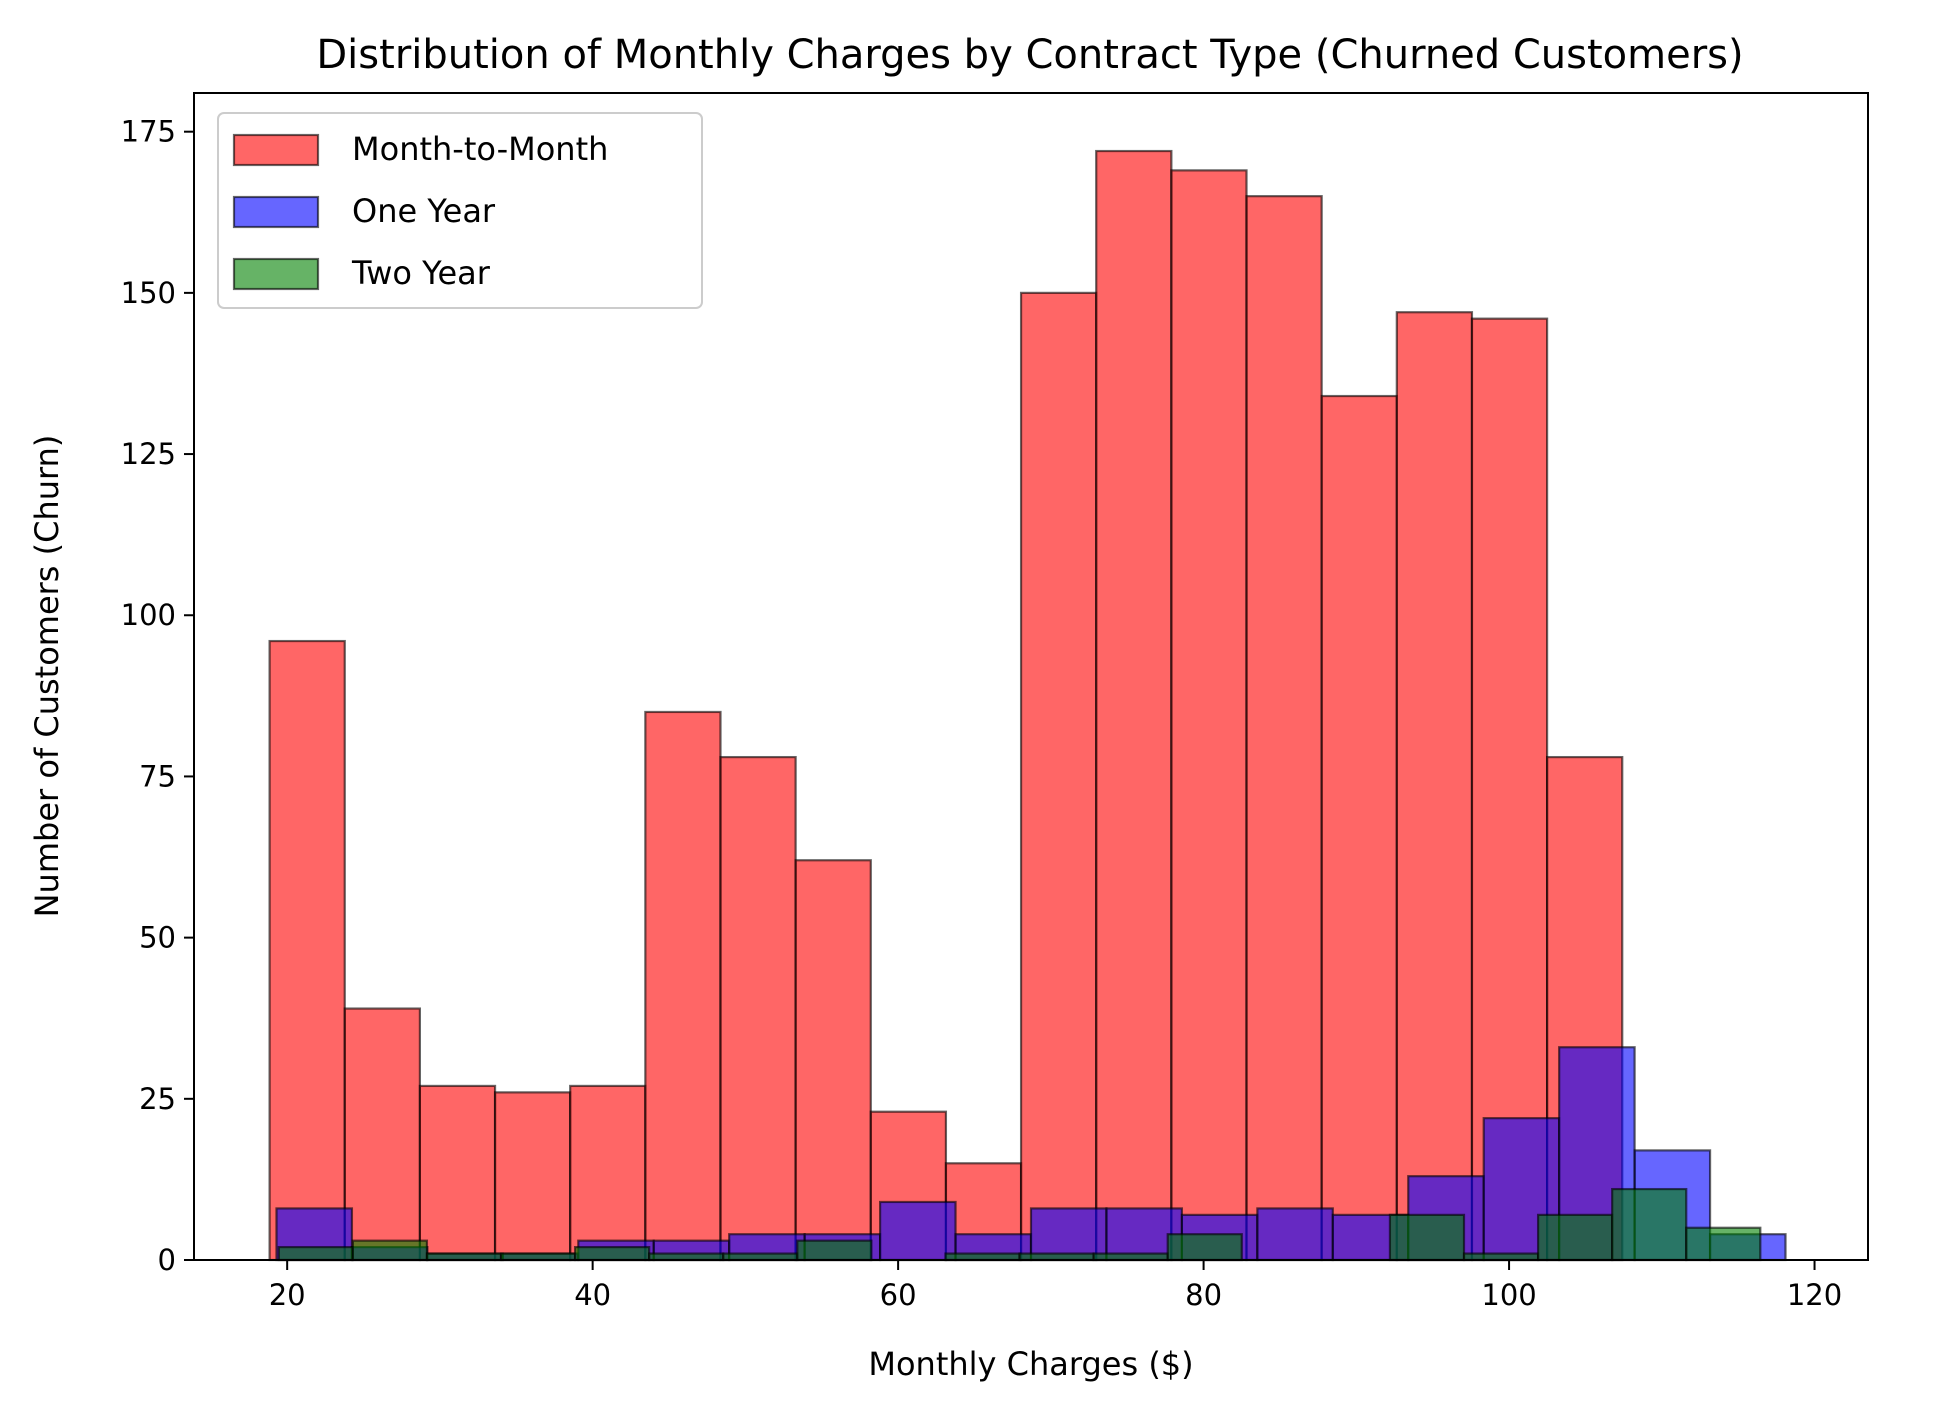  Describe the element at coordinates (287, 1295) in the screenshot. I see `x-tick-label: 20` at that location.